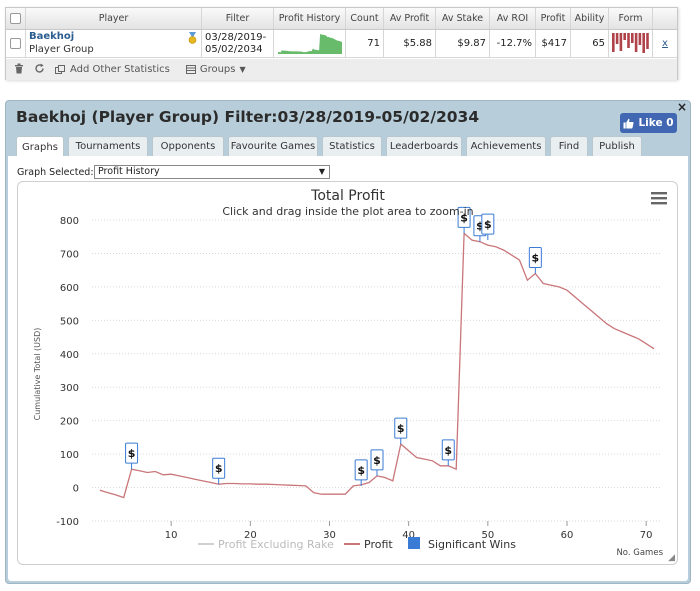 This screenshot has width=700, height=591. What do you see at coordinates (639, 553) in the screenshot?
I see `x-axis-label: No. Games` at bounding box center [639, 553].